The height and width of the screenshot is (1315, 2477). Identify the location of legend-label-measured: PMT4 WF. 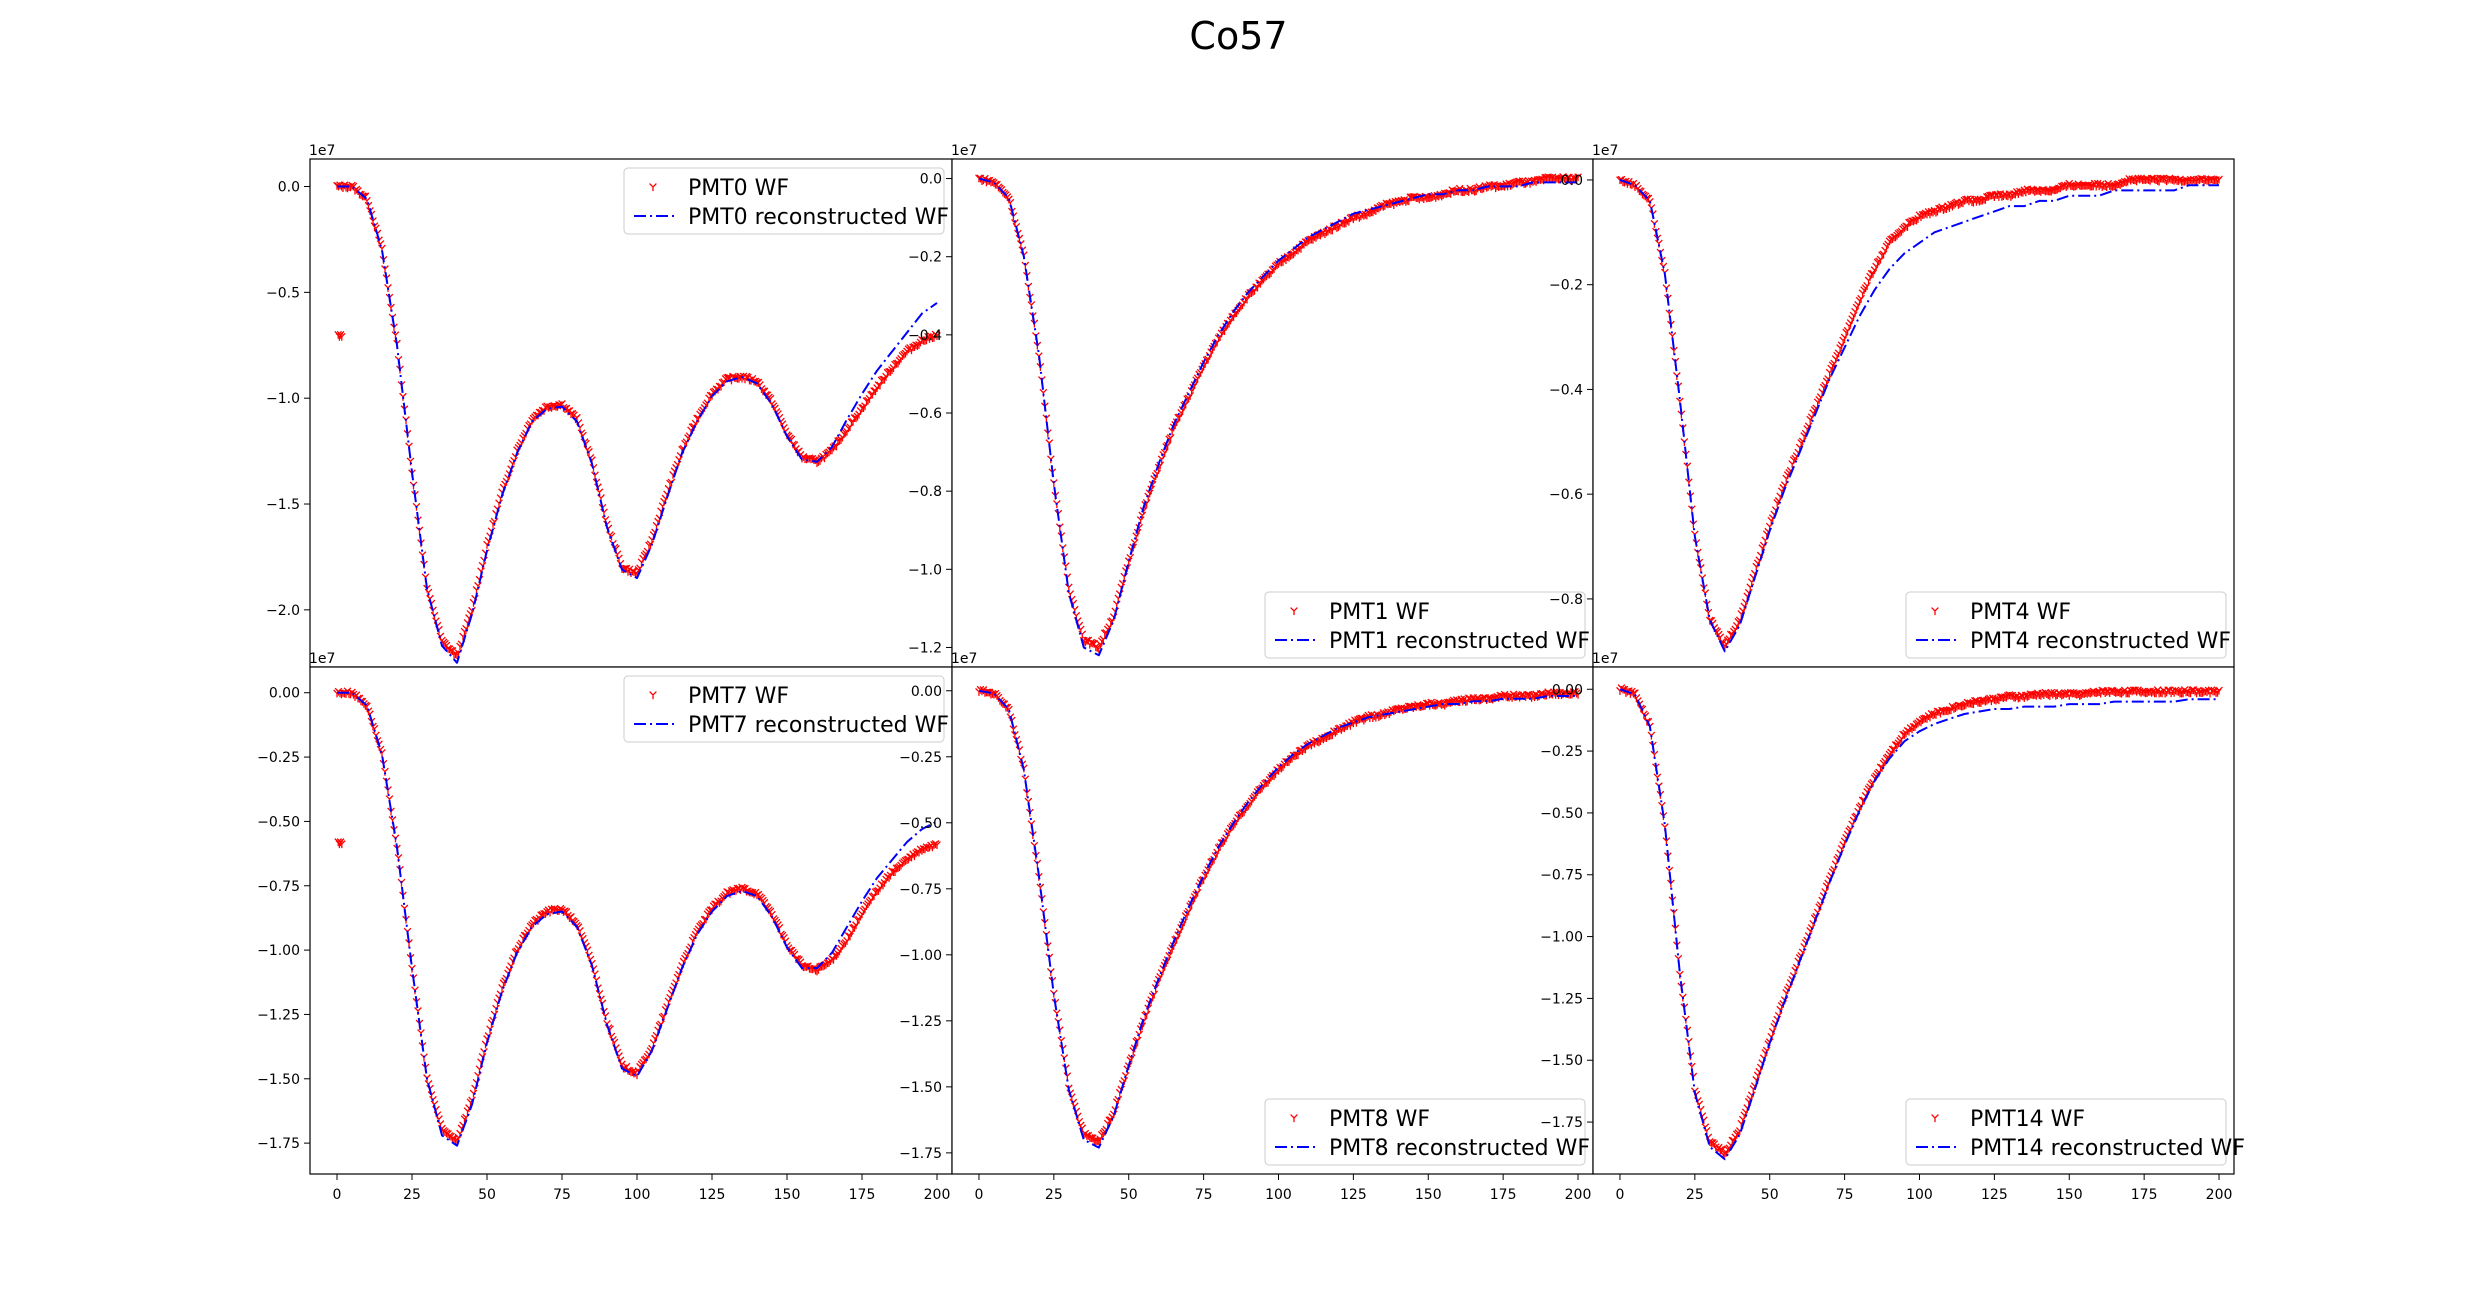
(2020, 612).